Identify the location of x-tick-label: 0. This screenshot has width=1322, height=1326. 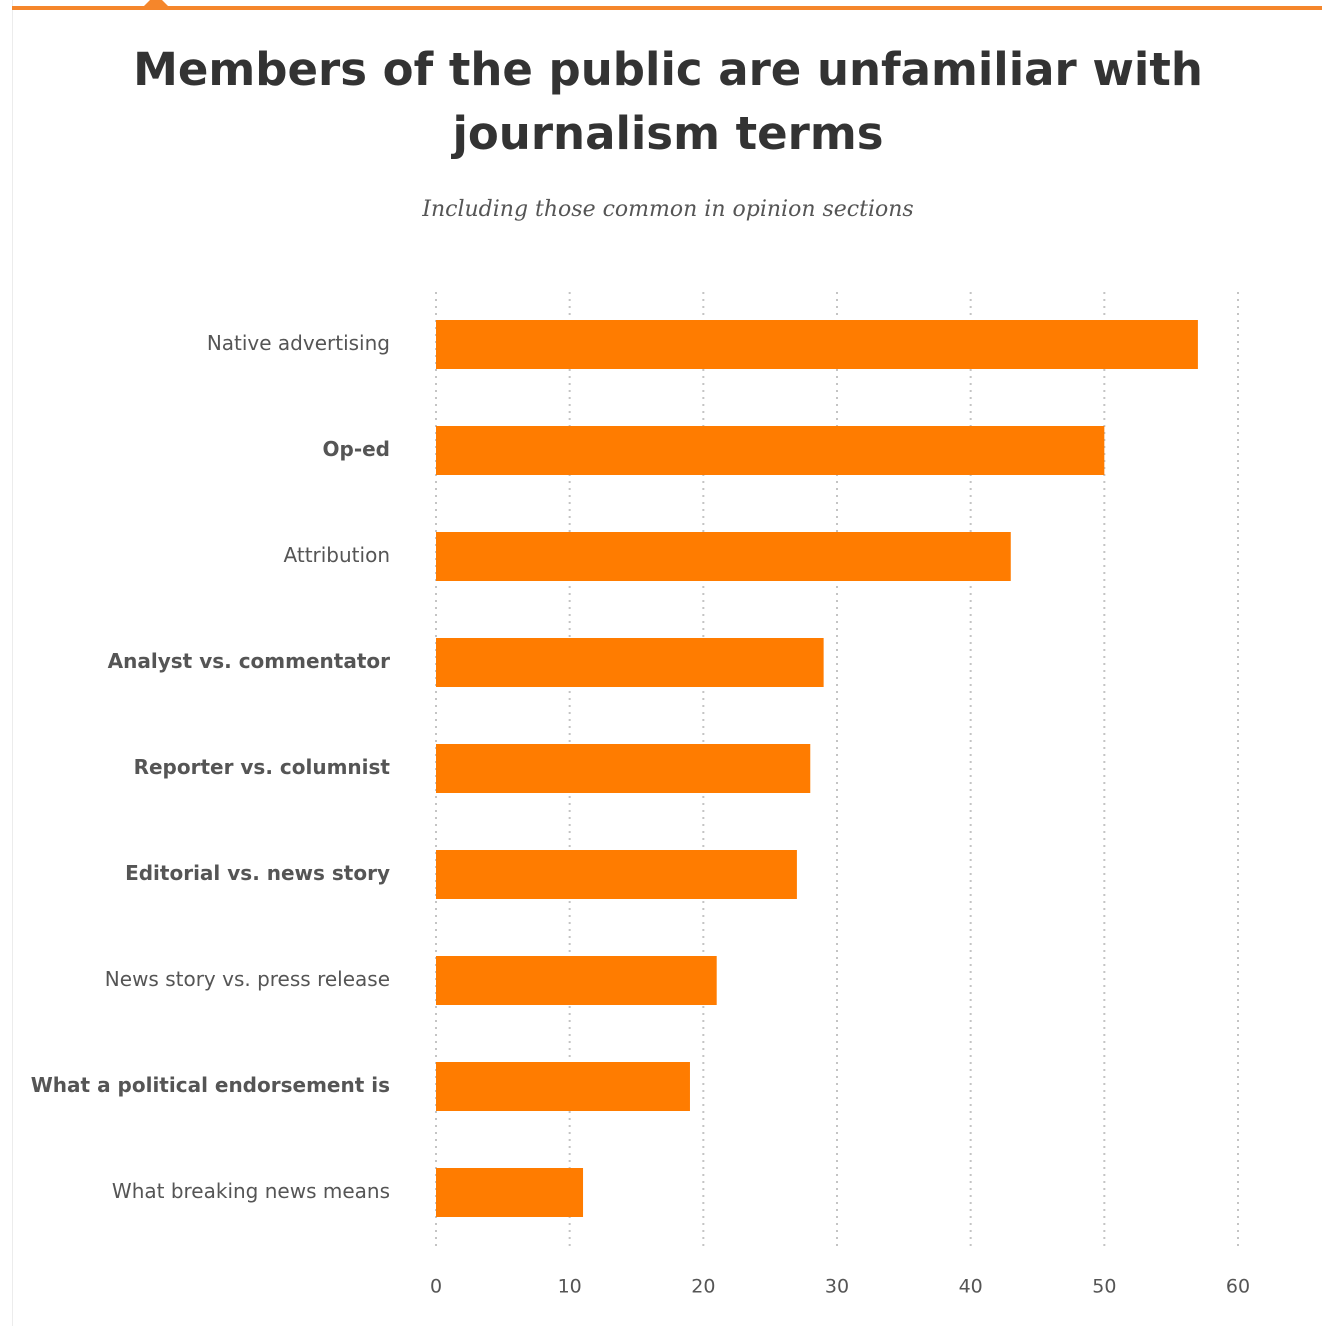
(436, 1287).